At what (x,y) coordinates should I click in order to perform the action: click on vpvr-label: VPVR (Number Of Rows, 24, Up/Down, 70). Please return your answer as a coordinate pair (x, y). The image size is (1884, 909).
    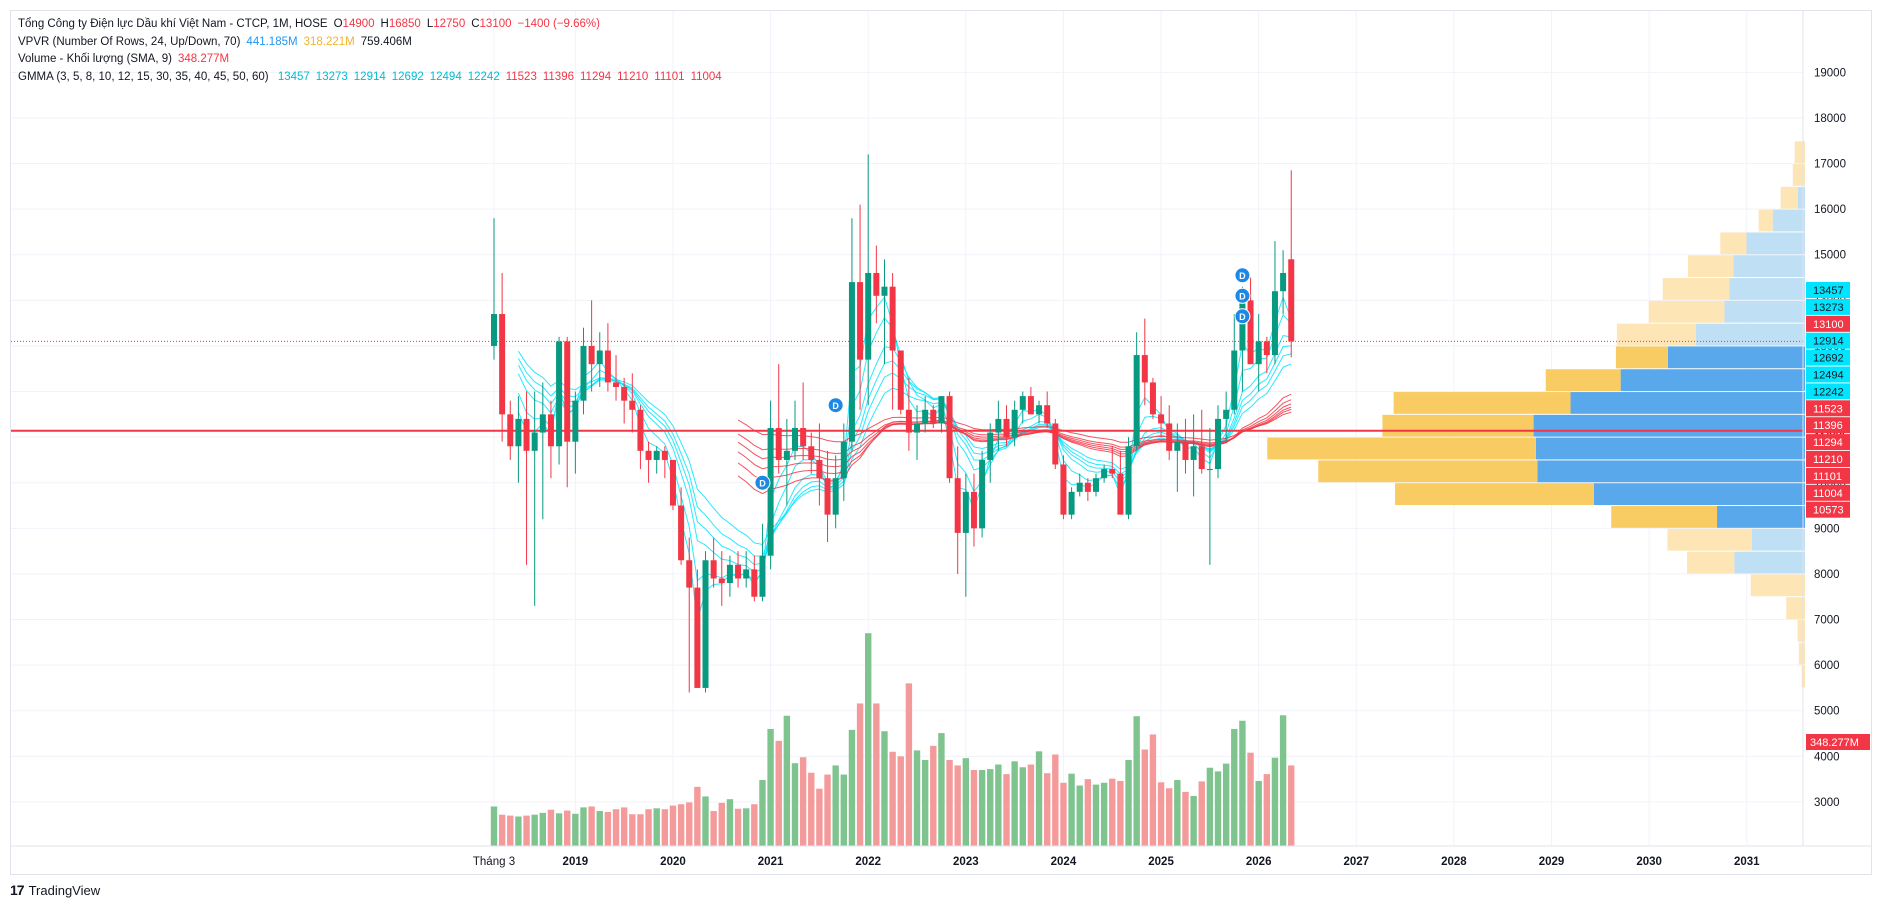
    Looking at the image, I should click on (129, 41).